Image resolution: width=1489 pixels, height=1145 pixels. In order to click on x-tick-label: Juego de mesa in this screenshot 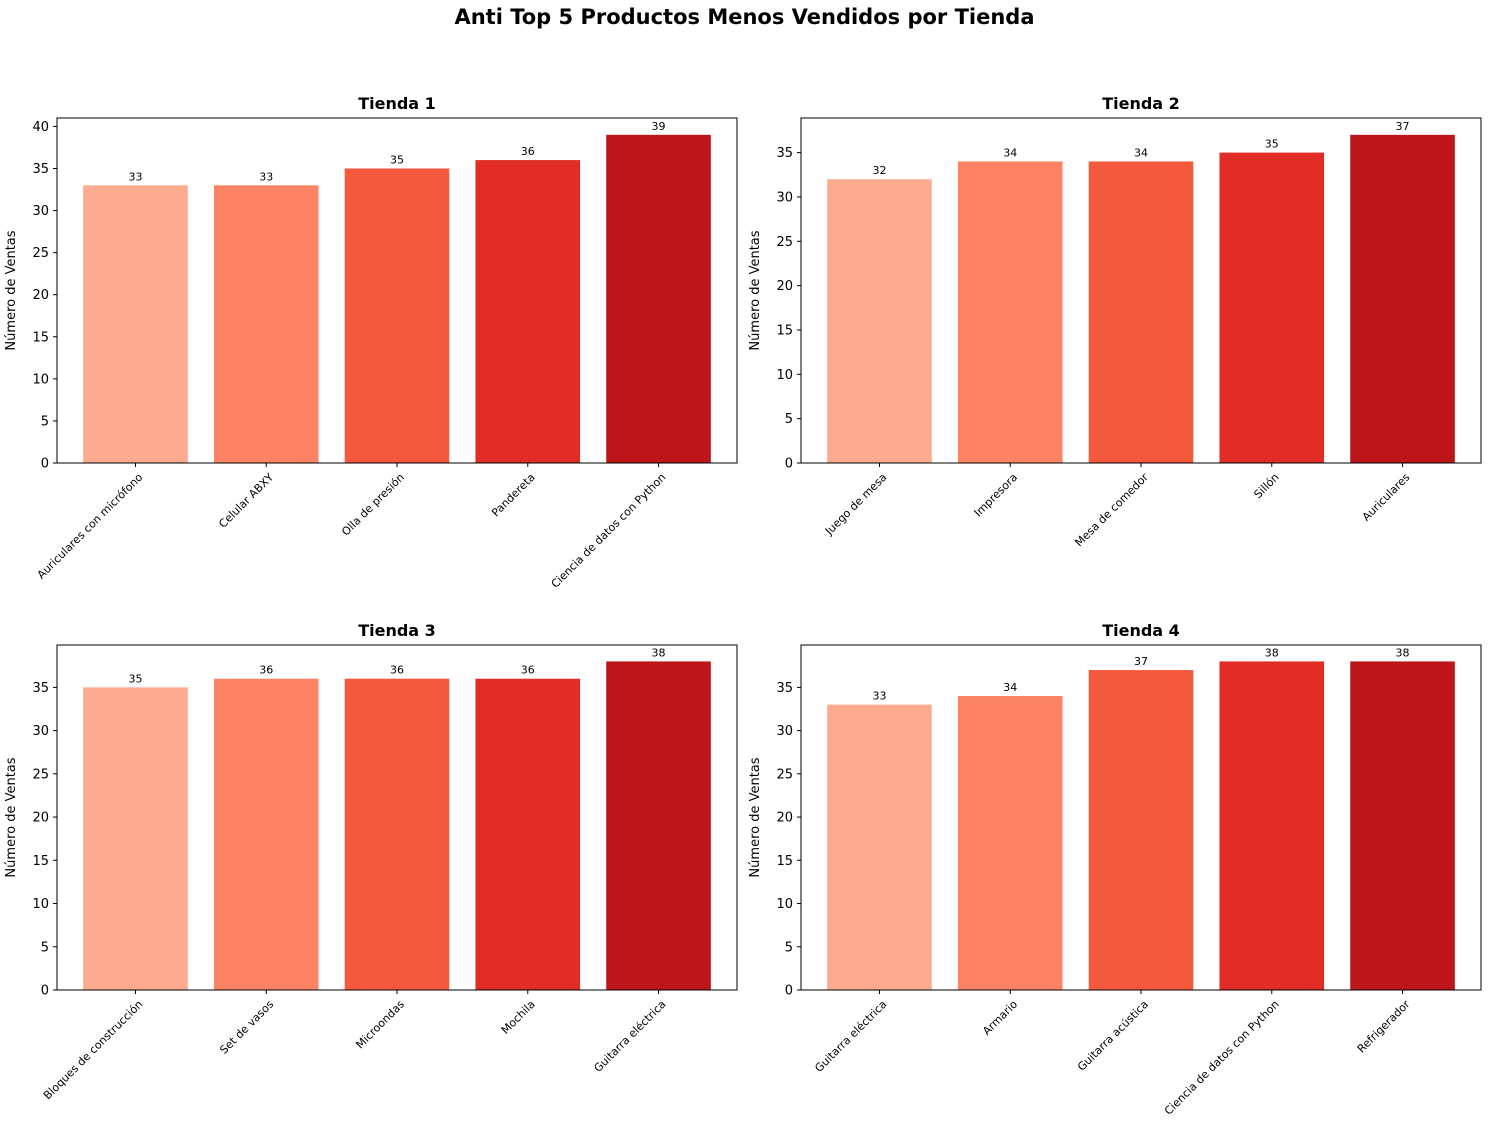, I will do `click(855, 504)`.